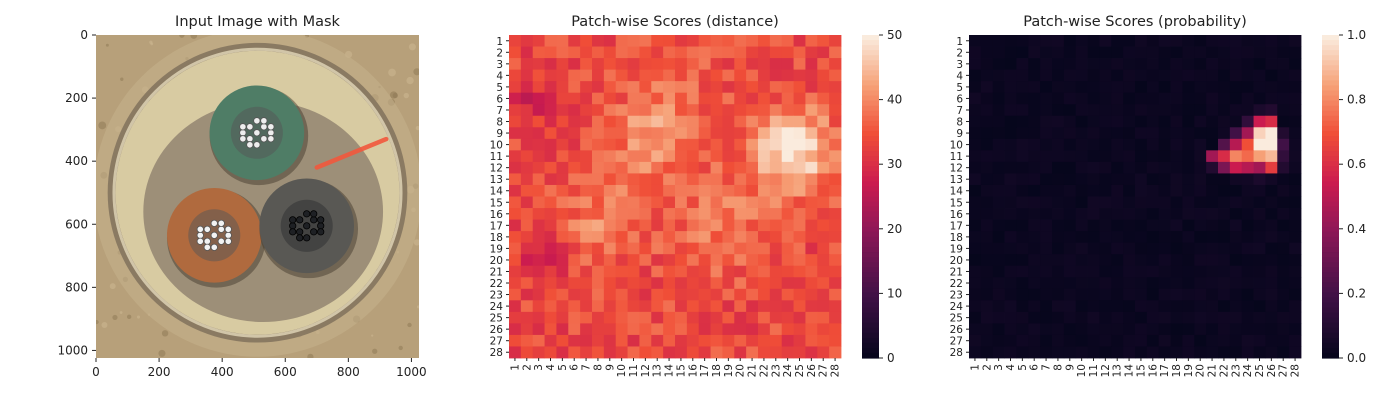 The image size is (1400, 400). I want to click on x-tick-label: 19, so click(1189, 370).